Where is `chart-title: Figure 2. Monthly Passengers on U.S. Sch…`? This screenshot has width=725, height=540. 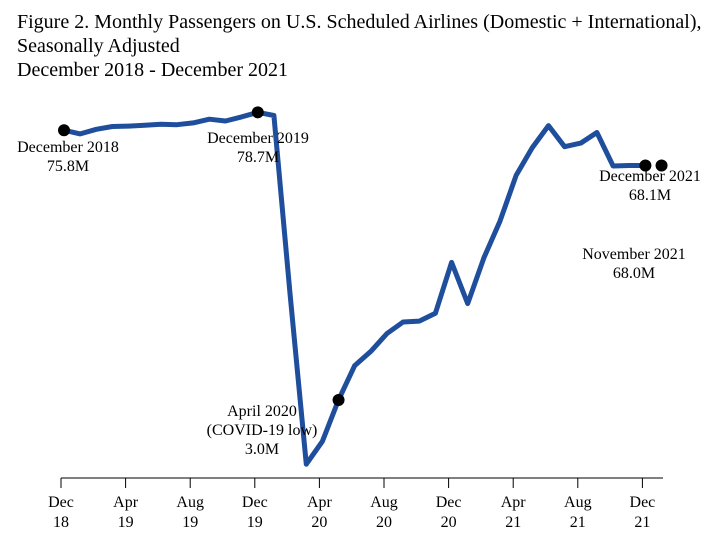 chart-title: Figure 2. Monthly Passengers on U.S. Sch… is located at coordinates (359, 46).